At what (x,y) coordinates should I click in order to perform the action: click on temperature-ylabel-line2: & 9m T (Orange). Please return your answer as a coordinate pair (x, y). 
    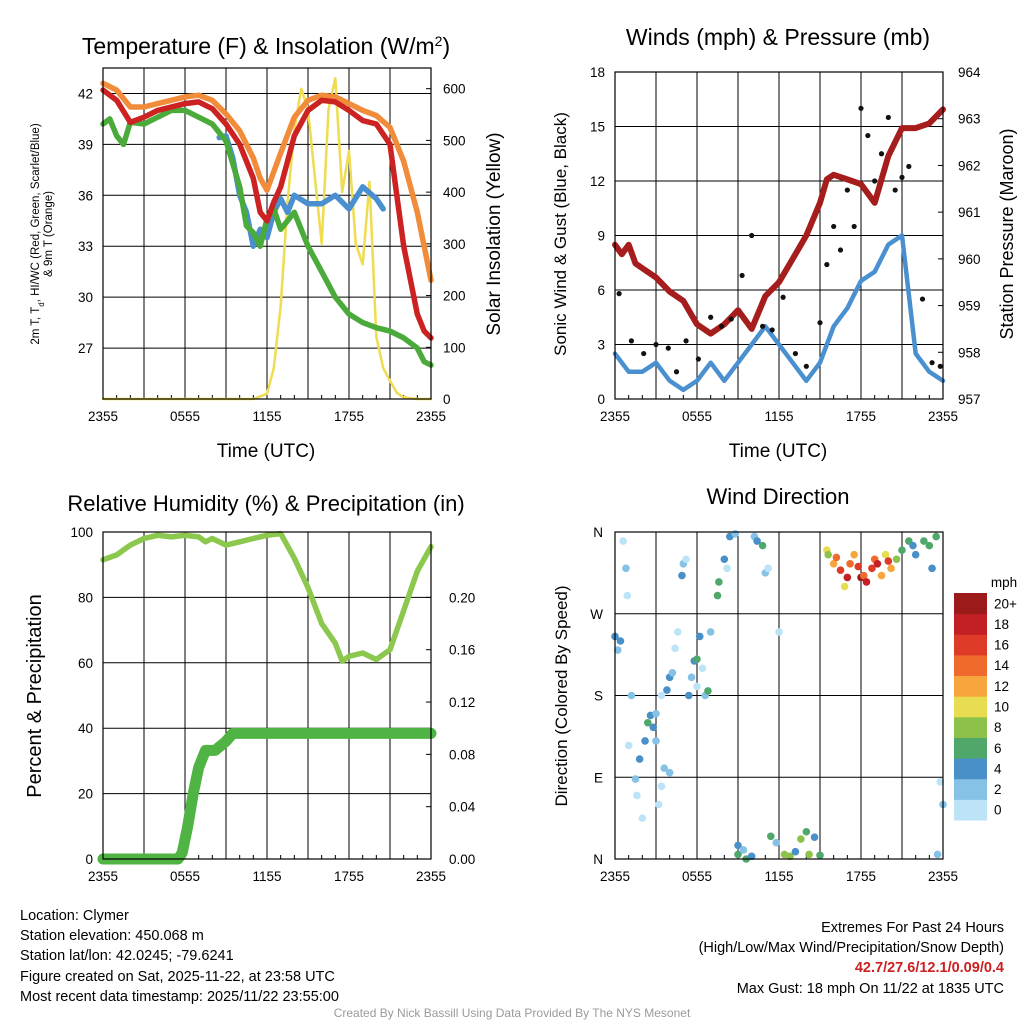
    Looking at the image, I should click on (49, 234).